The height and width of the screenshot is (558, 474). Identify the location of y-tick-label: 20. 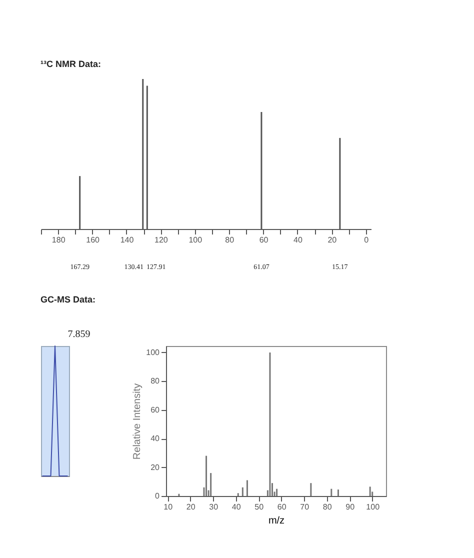
(155, 467).